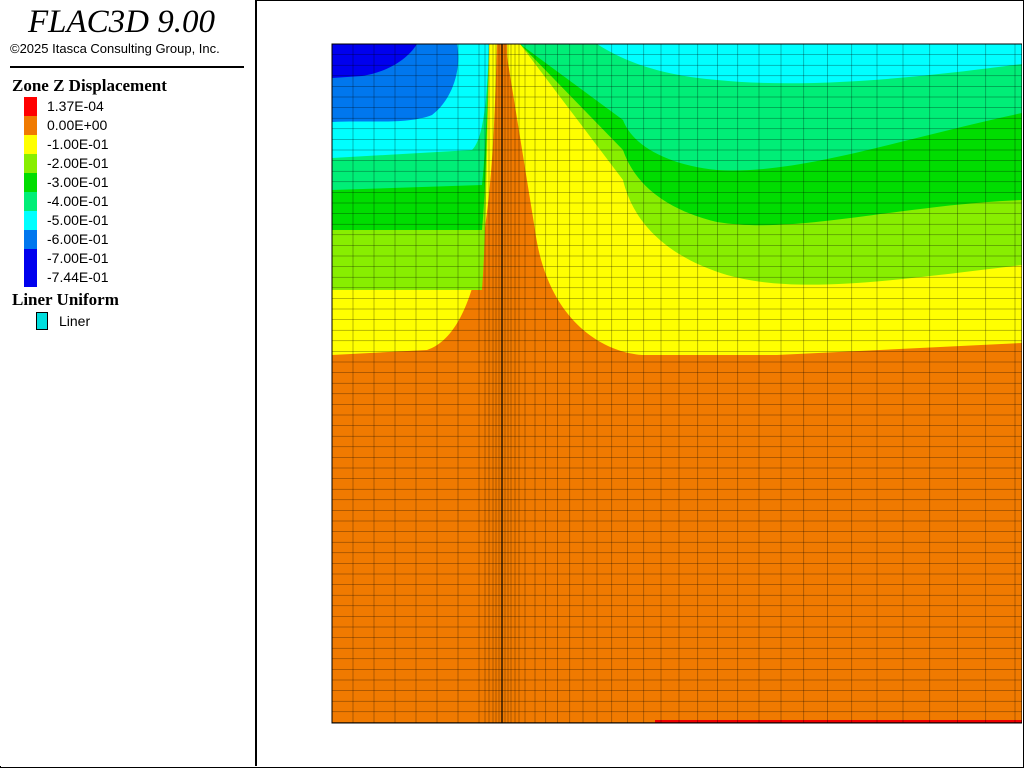 The width and height of the screenshot is (1024, 768). I want to click on legend-heading-liner-uniform: Liner Uniform, so click(65, 299).